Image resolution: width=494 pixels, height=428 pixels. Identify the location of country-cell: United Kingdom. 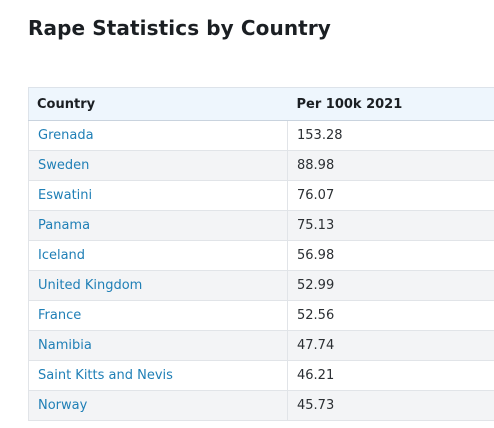
(158, 285).